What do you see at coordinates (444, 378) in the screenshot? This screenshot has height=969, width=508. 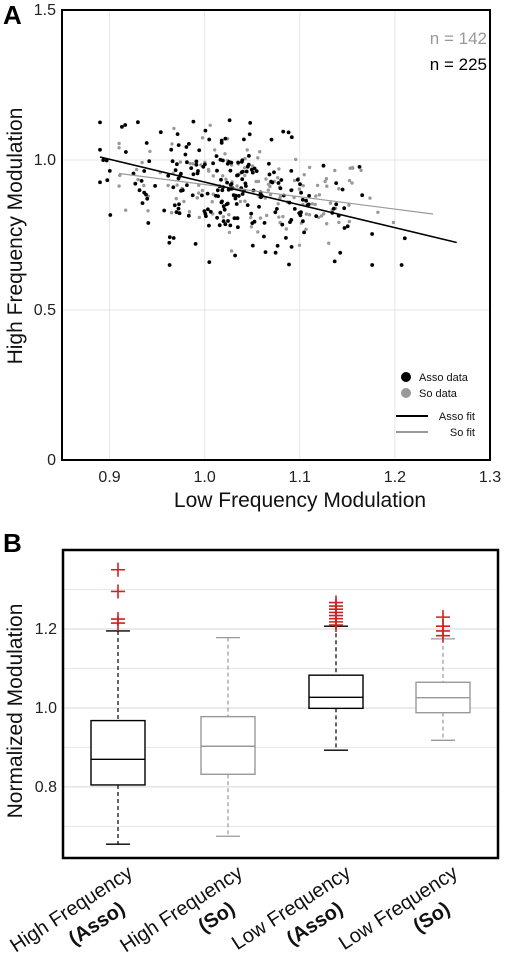 I see `legend-label: Asso data` at bounding box center [444, 378].